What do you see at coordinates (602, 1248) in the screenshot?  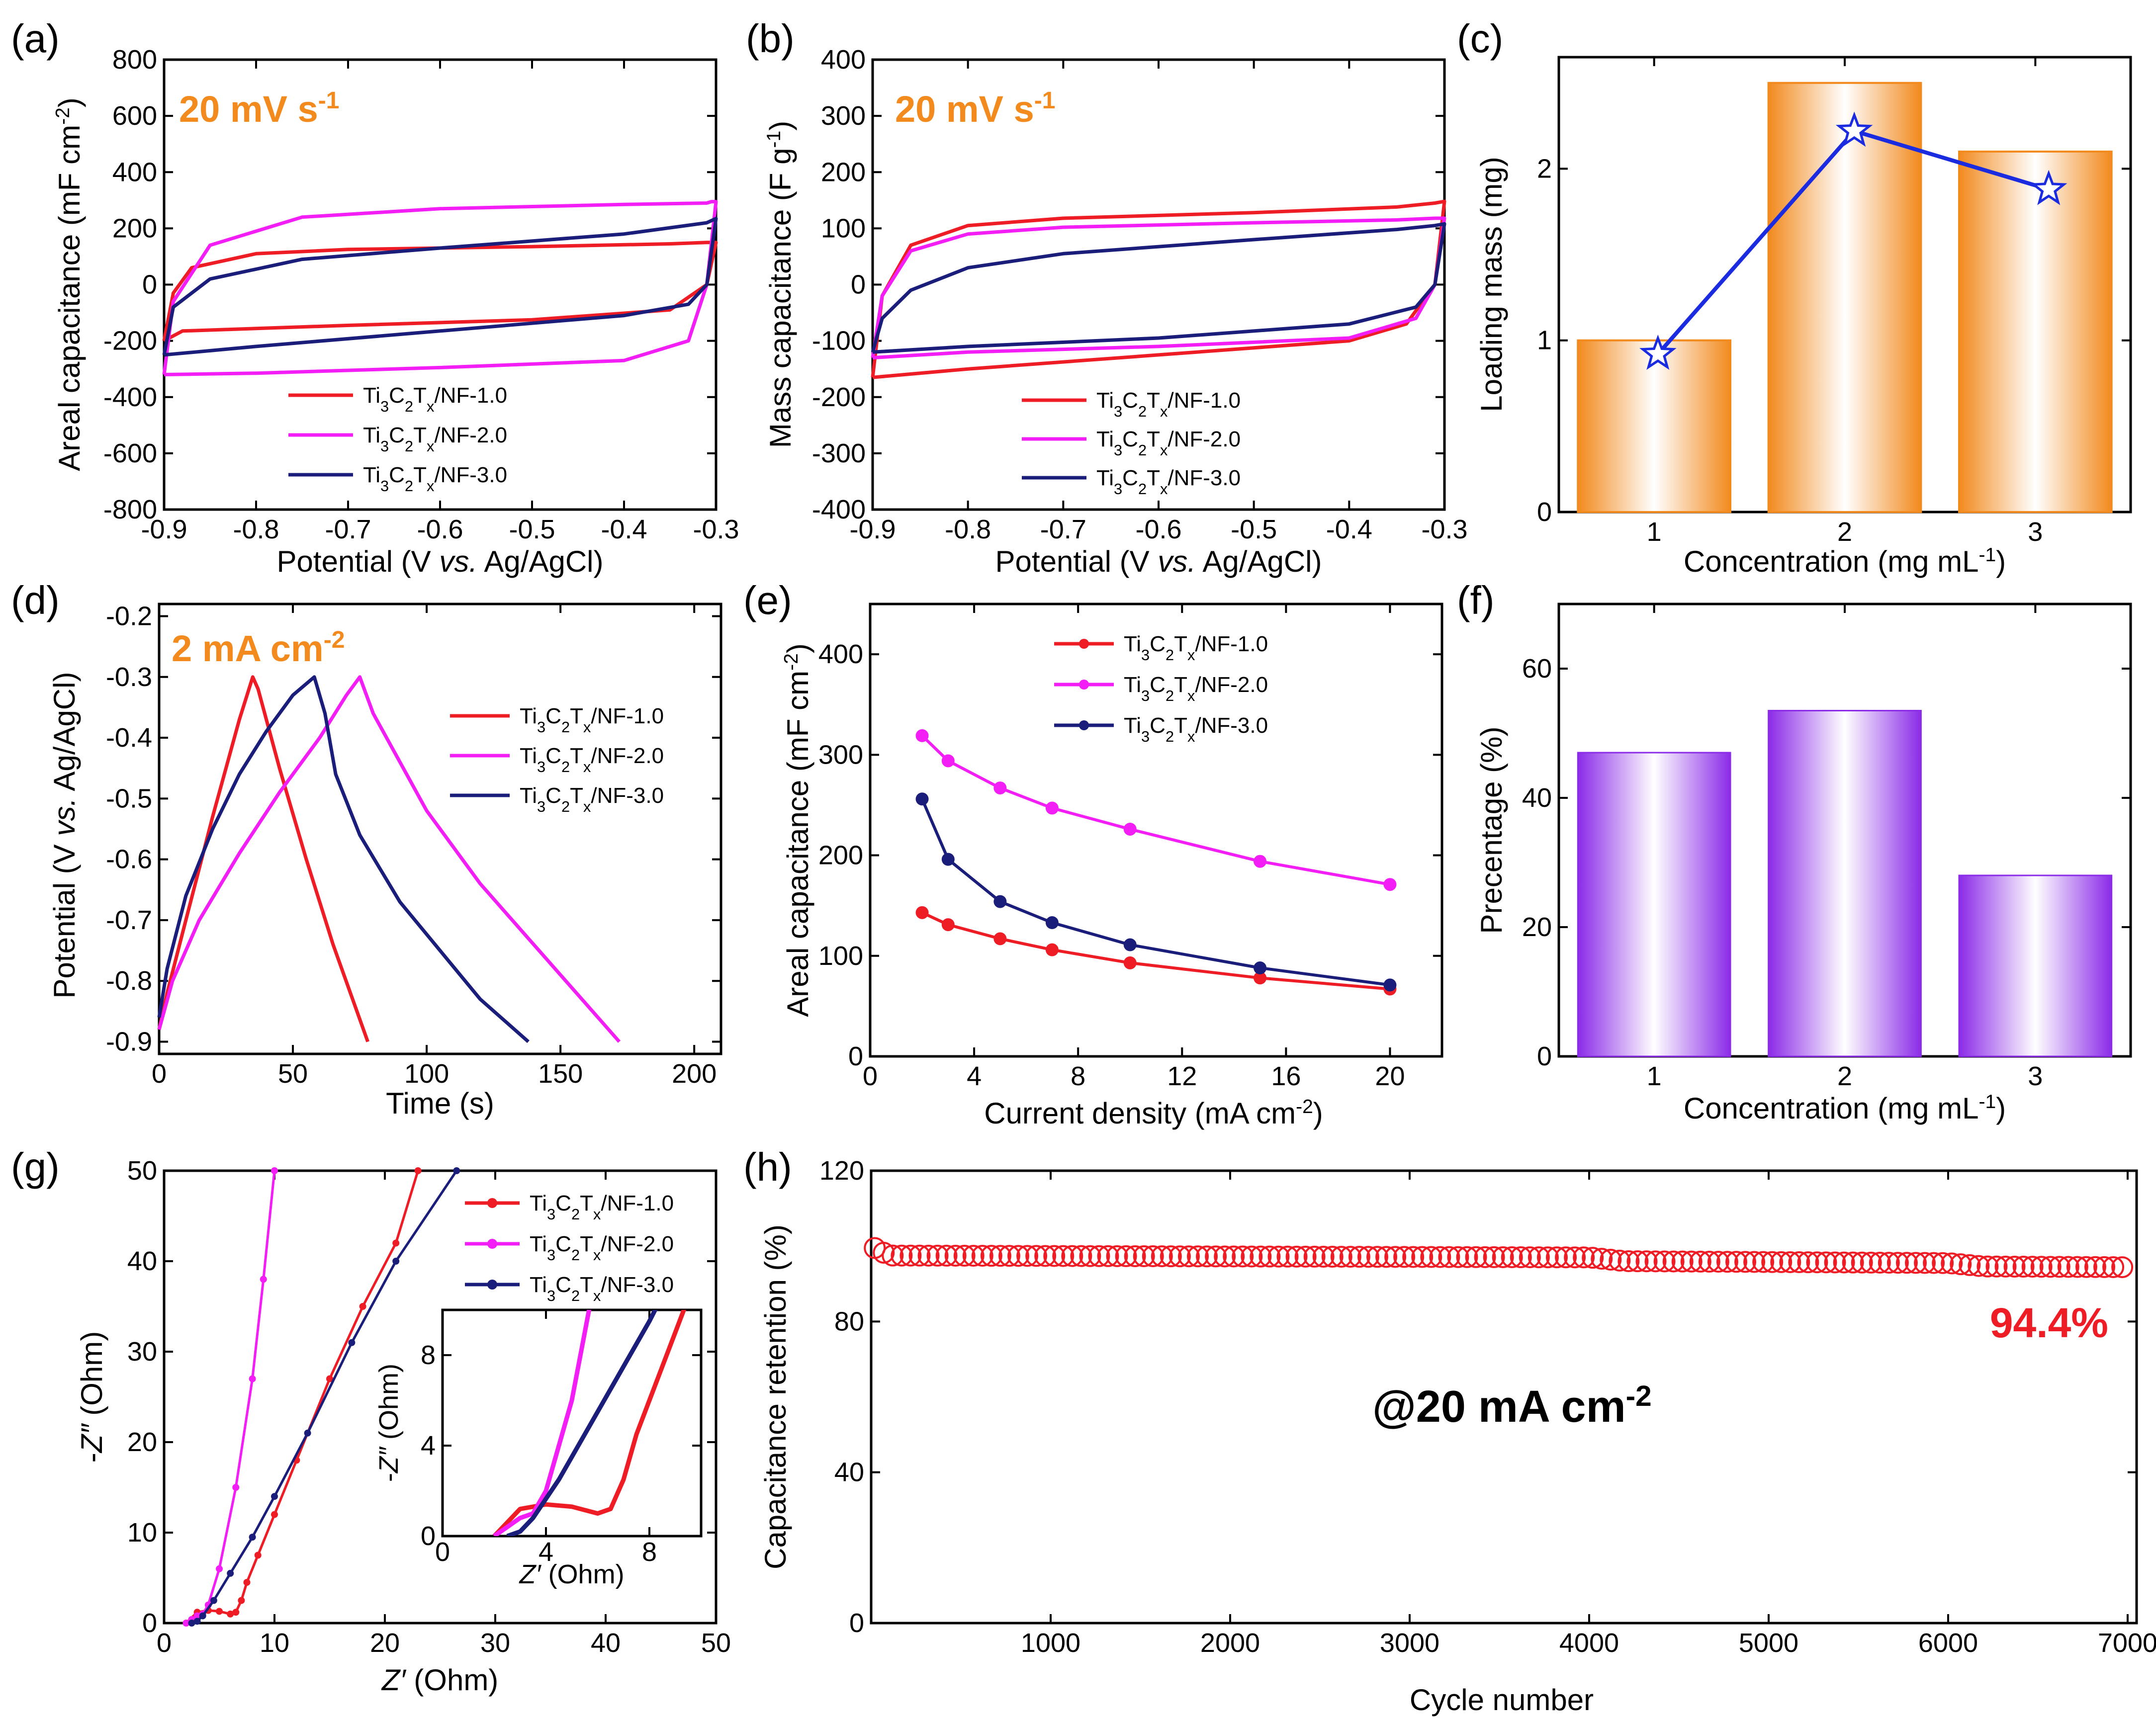 I see `legend-label: Ti3C2Tx/NF-2.0` at bounding box center [602, 1248].